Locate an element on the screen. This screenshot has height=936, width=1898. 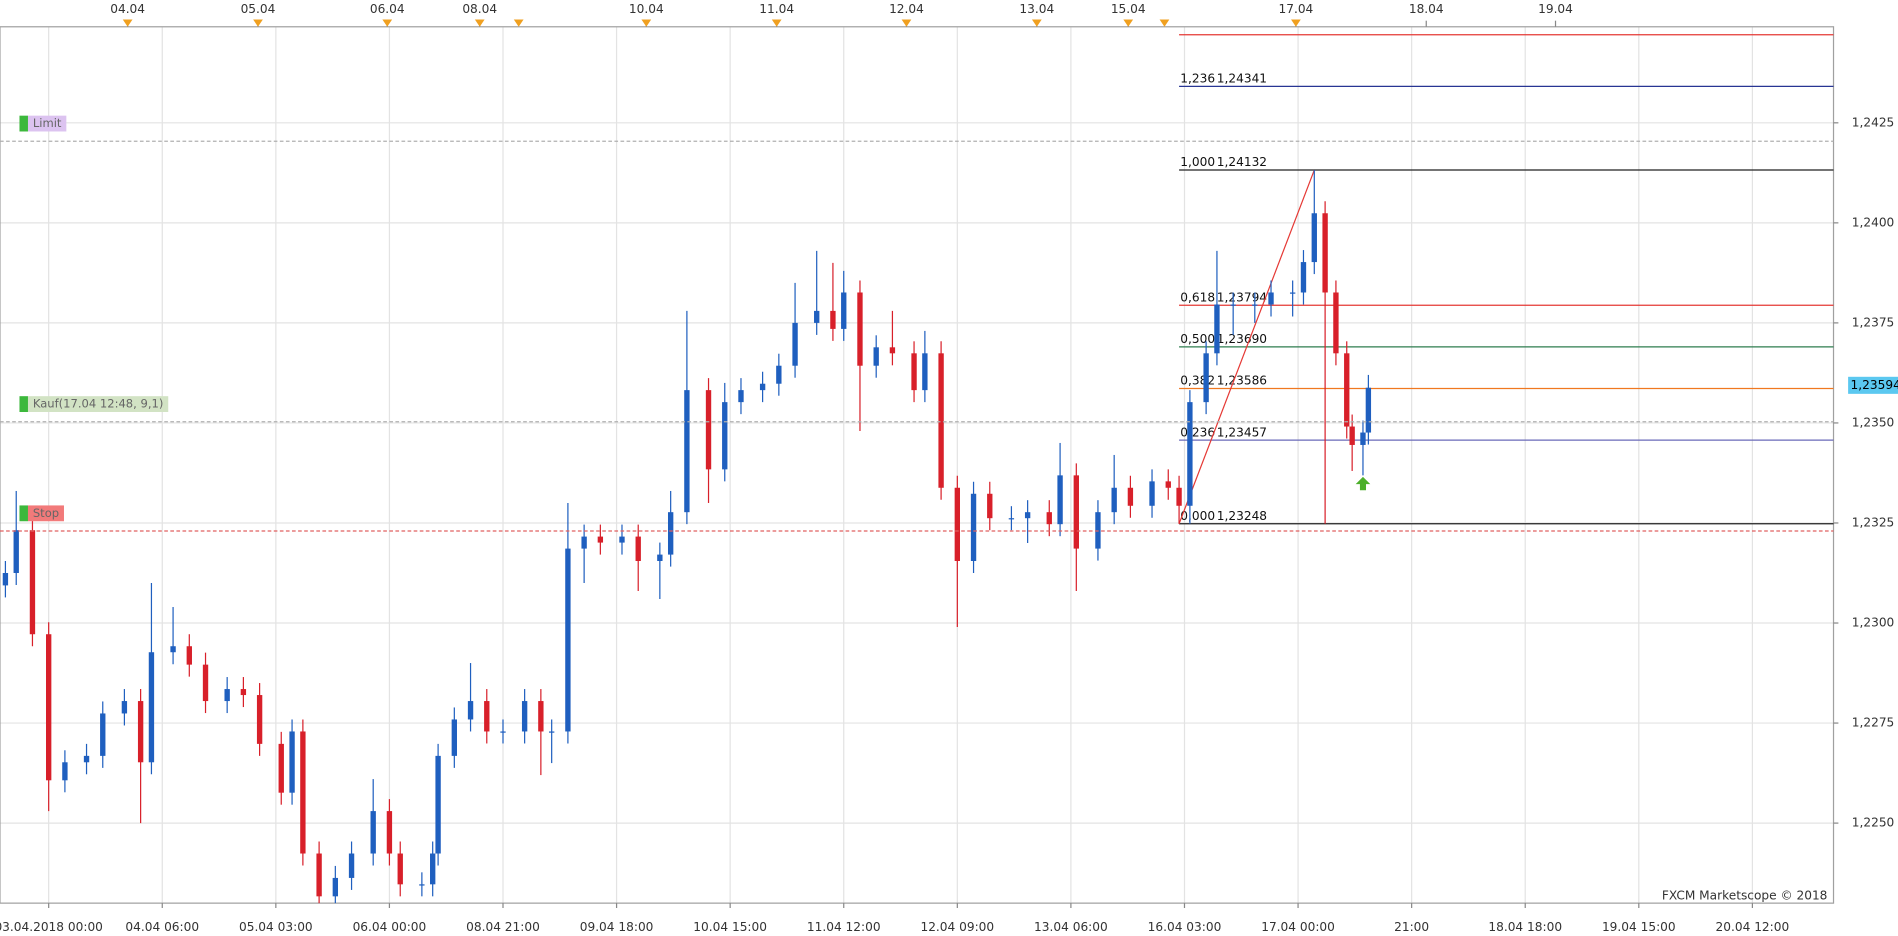
x-tick-label: 05.04 03:00 is located at coordinates (276, 927).